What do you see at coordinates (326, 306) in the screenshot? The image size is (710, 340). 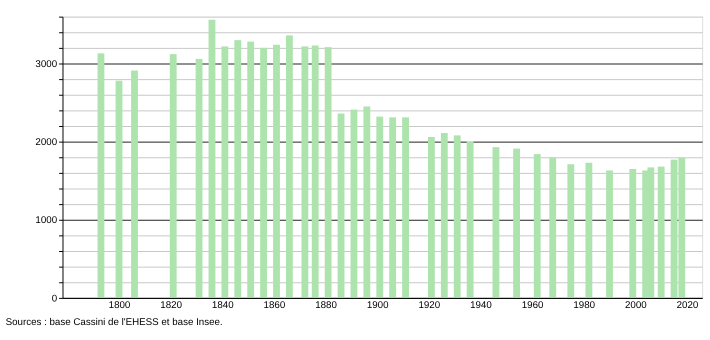 I see `x-tick-label: 1880` at bounding box center [326, 306].